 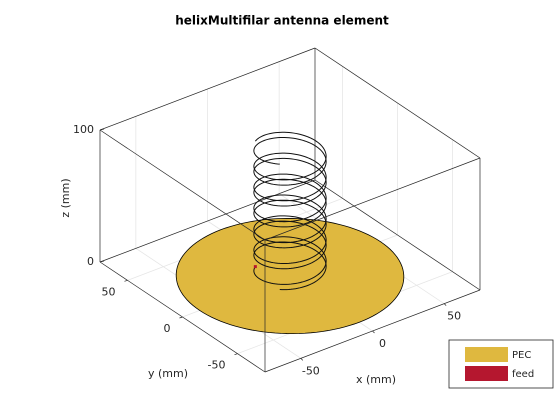 What do you see at coordinates (282, 21) in the screenshot?
I see `chart-title: helixMultifilar antenna element` at bounding box center [282, 21].